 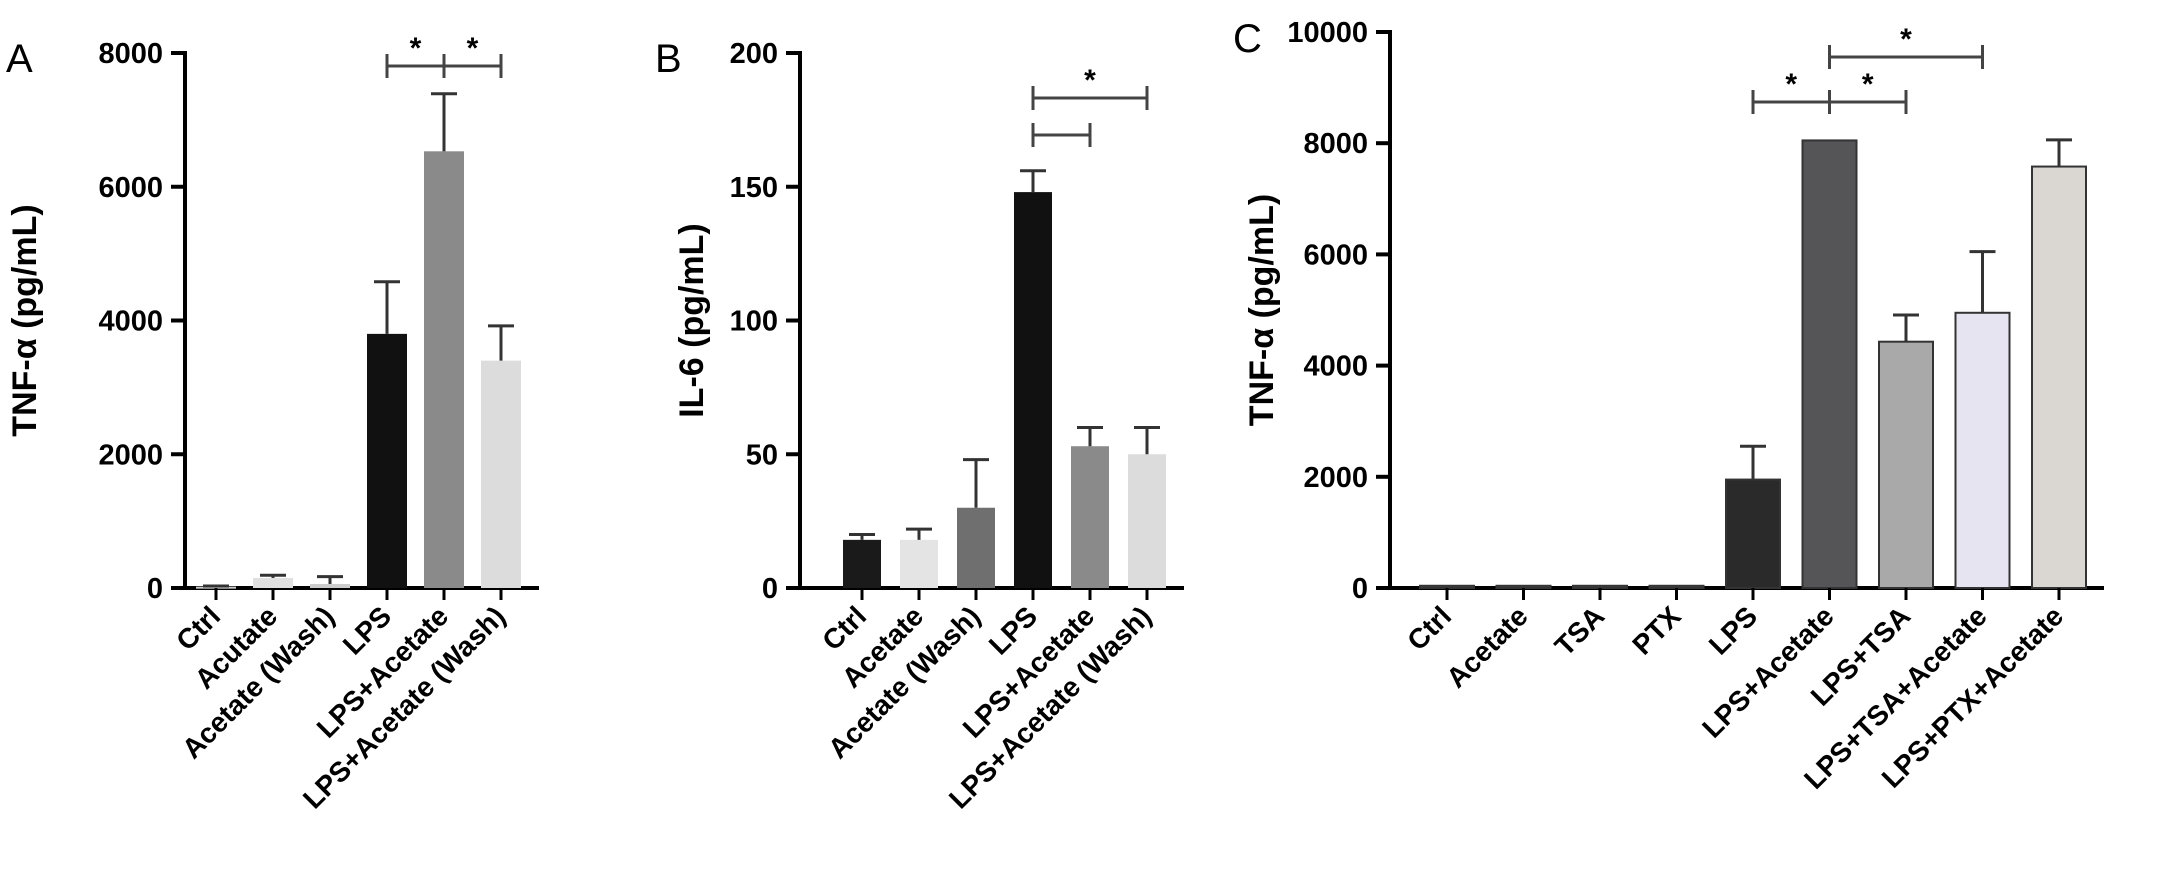 I want to click on panel-letter: A, so click(x=19, y=59).